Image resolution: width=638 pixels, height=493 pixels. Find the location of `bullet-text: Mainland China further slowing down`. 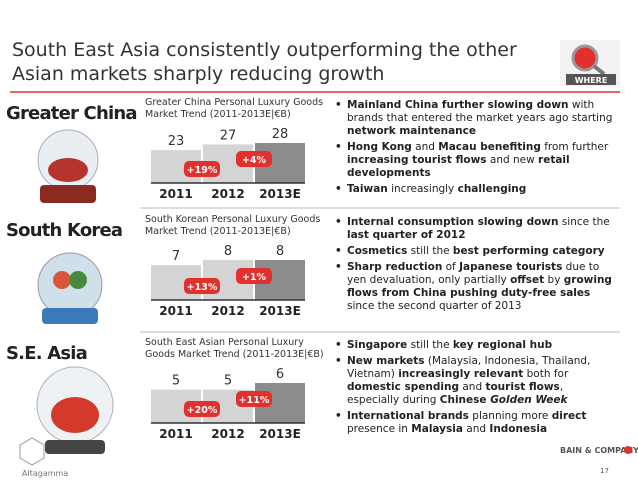

bullet-text: Mainland China further slowing down is located at coordinates (458, 105).